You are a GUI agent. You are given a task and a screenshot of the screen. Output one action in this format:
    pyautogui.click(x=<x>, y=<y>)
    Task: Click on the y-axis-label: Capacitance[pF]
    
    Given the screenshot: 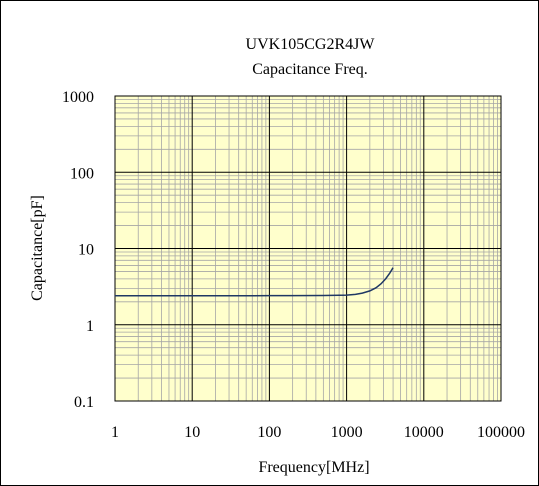 What is the action you would take?
    pyautogui.click(x=37, y=248)
    